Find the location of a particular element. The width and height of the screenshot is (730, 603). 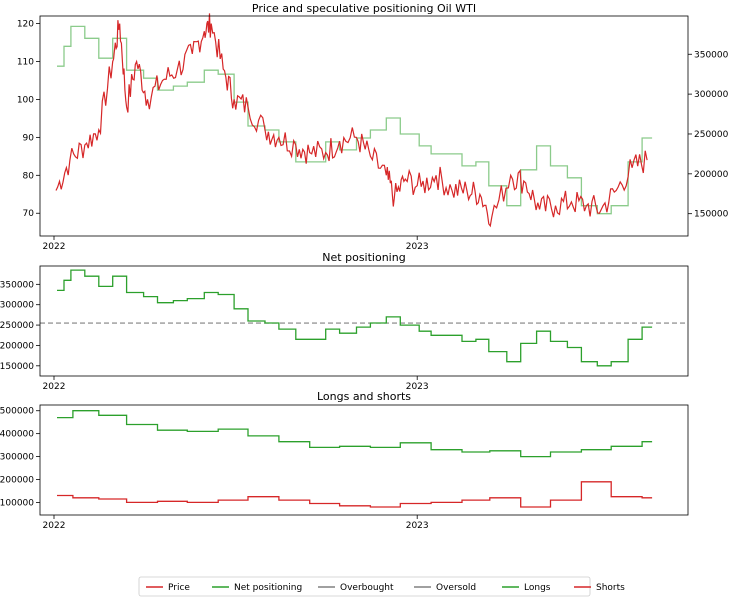

chart-title-net: Net positioning is located at coordinates (363, 257).